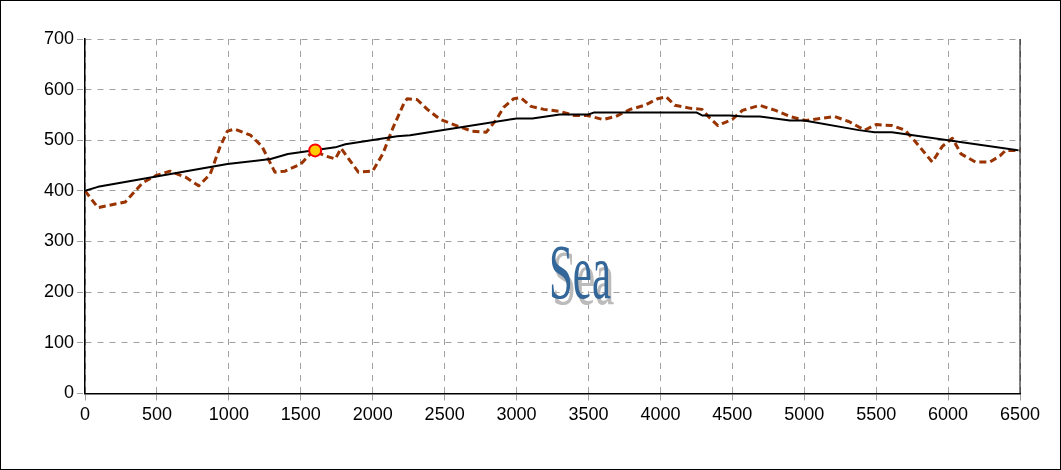  What do you see at coordinates (876, 414) in the screenshot?
I see `x-tick-label: 5500` at bounding box center [876, 414].